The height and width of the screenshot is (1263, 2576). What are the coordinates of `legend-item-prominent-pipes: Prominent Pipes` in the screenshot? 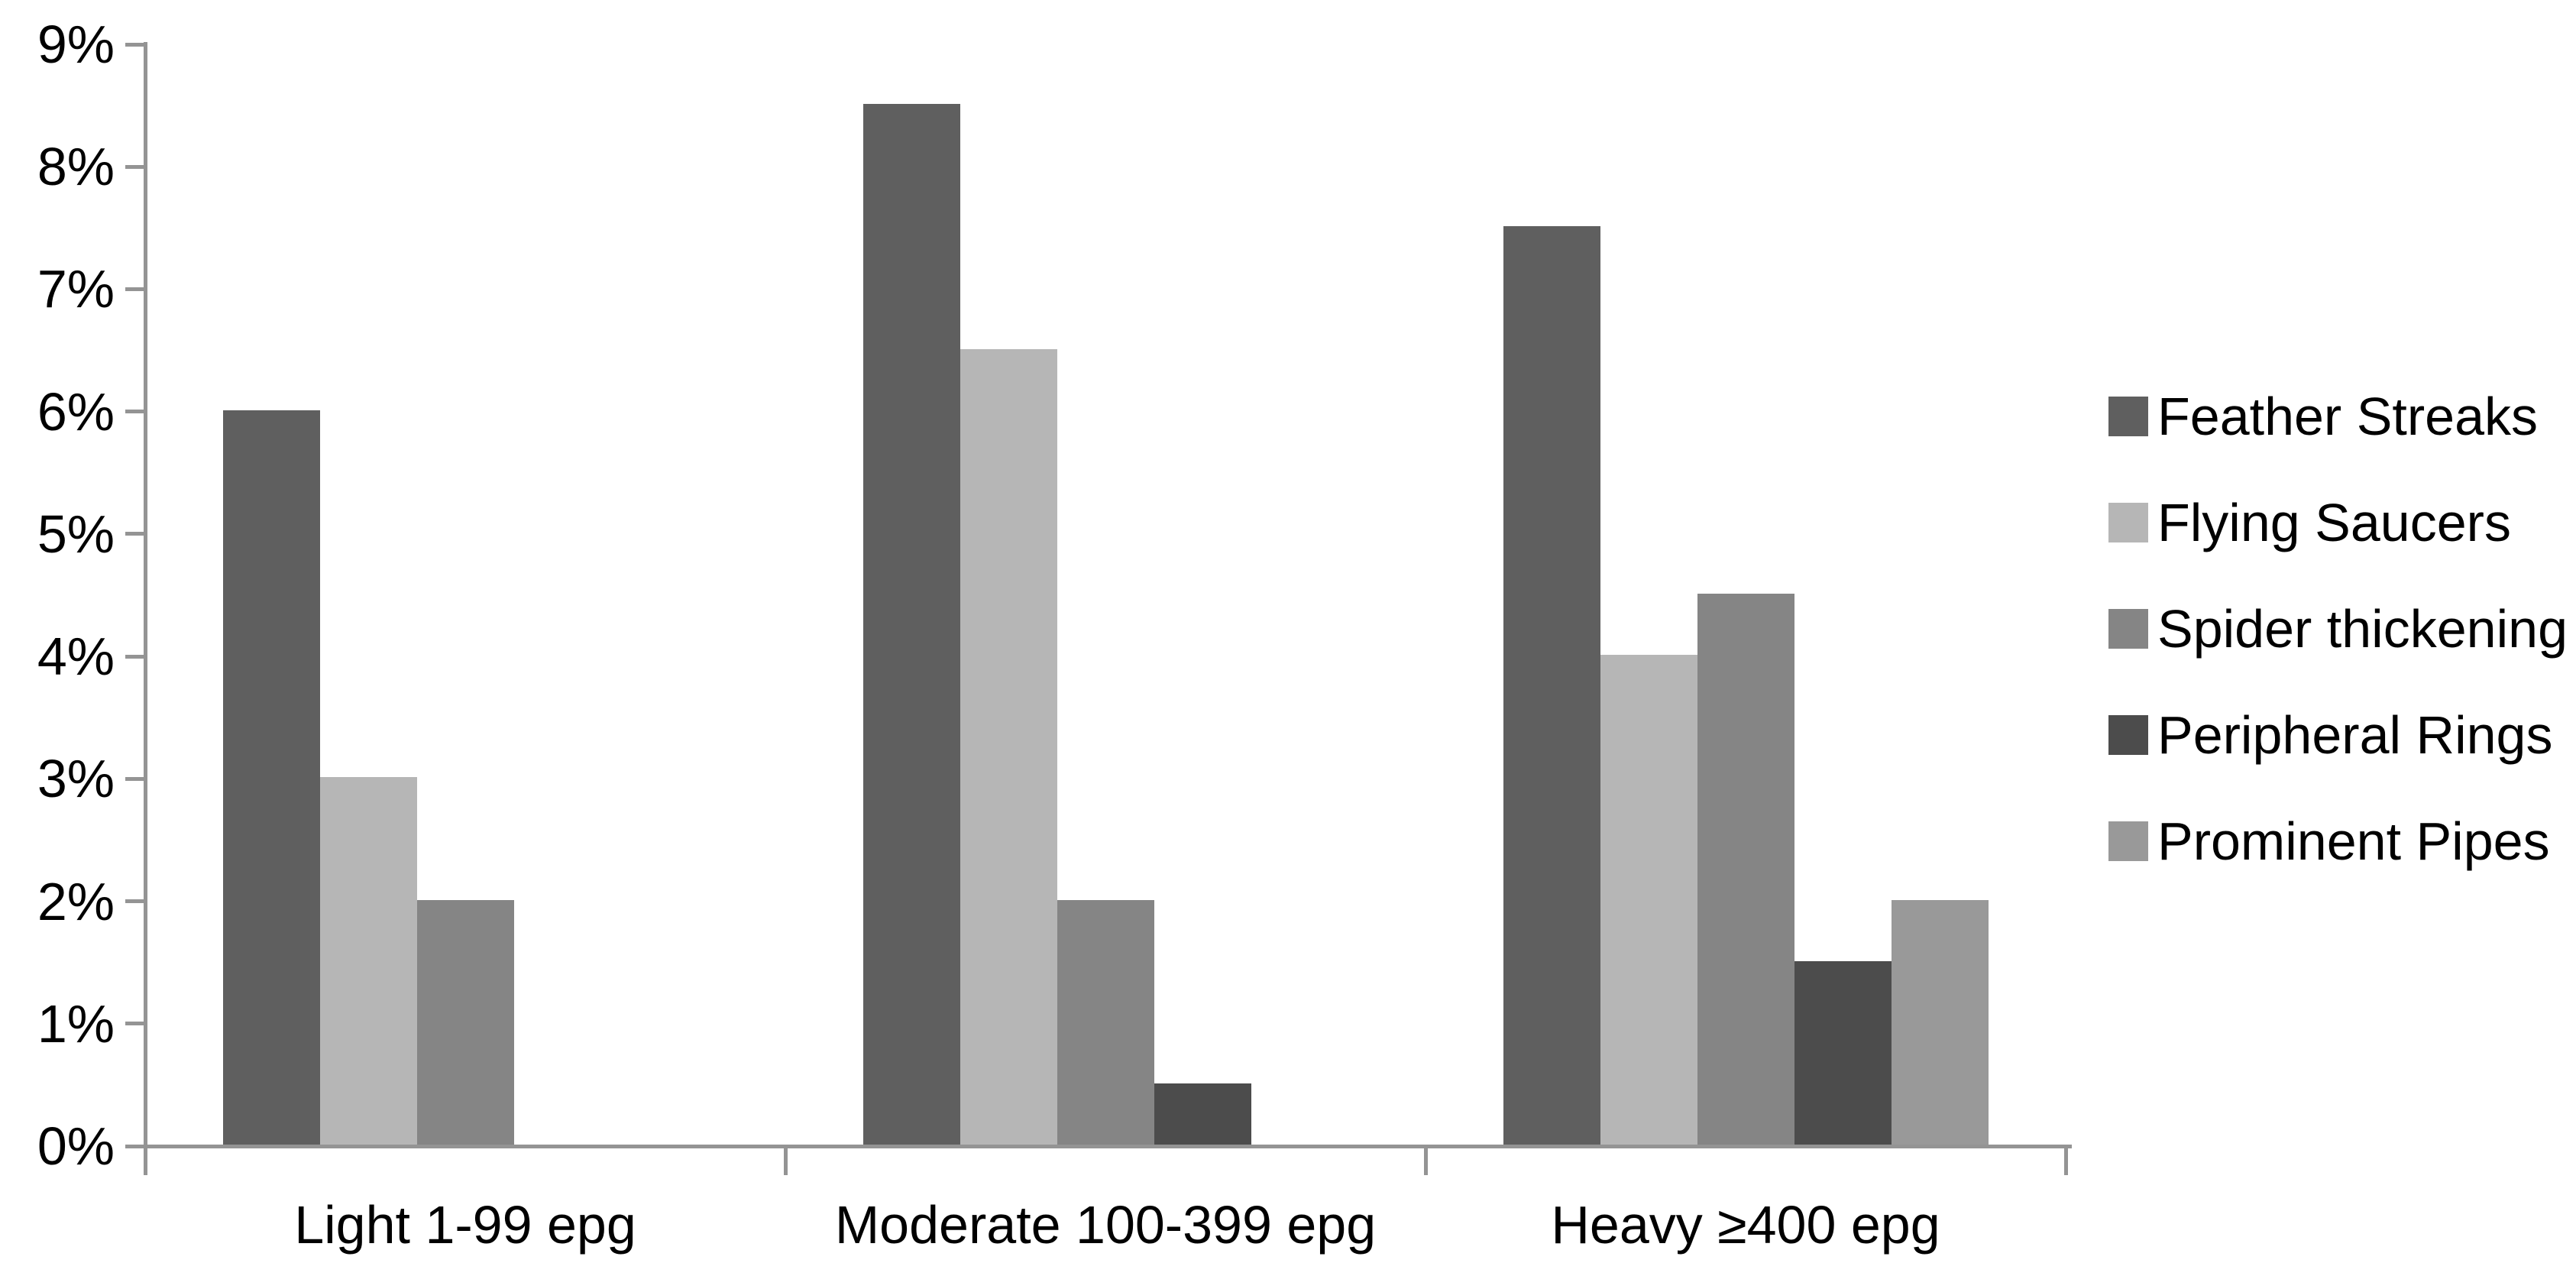 It's located at (2329, 841).